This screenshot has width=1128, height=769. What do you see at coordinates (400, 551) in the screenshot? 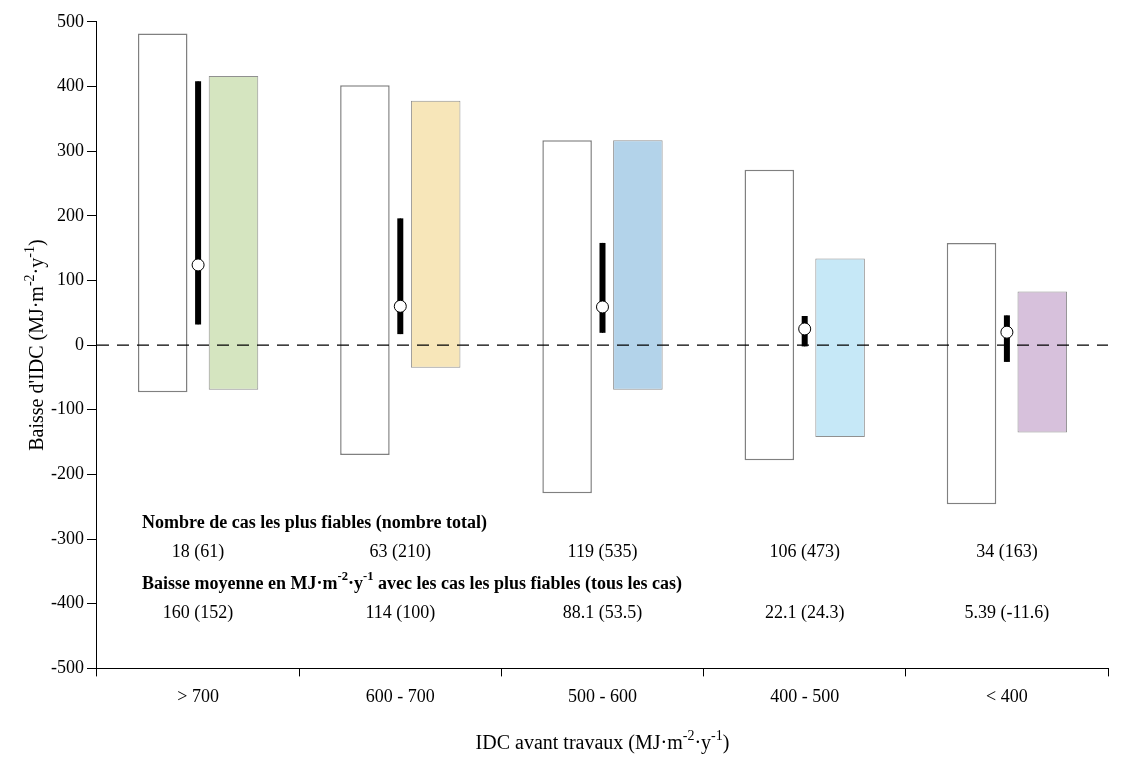
I see `annotation: 63 (210)` at bounding box center [400, 551].